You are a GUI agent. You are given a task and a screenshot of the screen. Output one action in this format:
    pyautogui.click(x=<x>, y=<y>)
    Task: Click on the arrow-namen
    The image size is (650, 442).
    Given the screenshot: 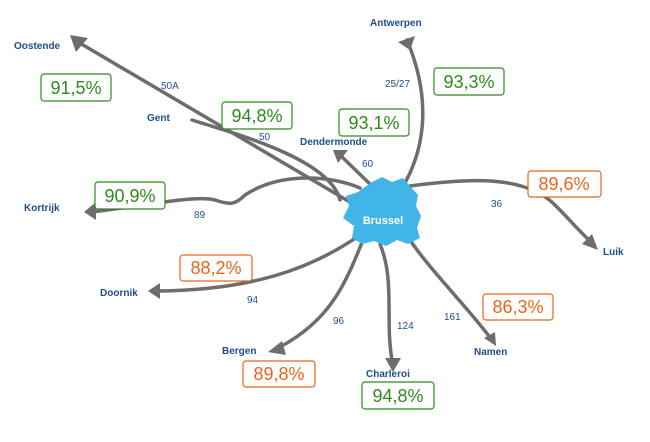 What is the action you would take?
    pyautogui.click(x=490, y=339)
    